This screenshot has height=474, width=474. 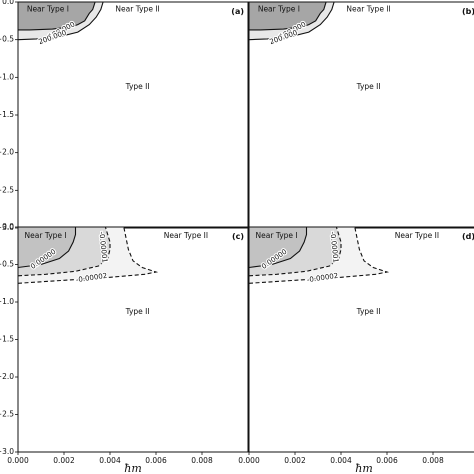 I want to click on panel-label: (b), so click(x=468, y=11).